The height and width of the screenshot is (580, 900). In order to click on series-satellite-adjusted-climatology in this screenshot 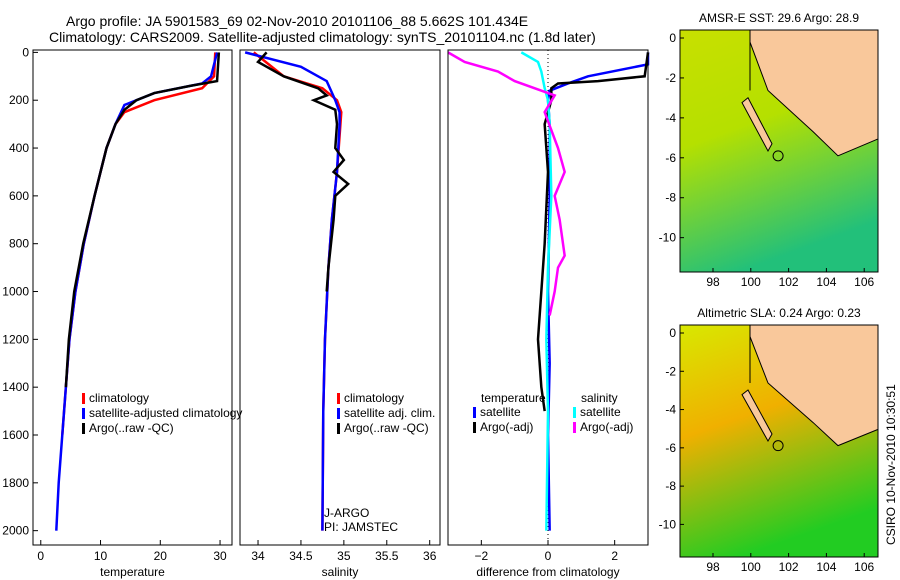, I will do `click(292, 291)`.